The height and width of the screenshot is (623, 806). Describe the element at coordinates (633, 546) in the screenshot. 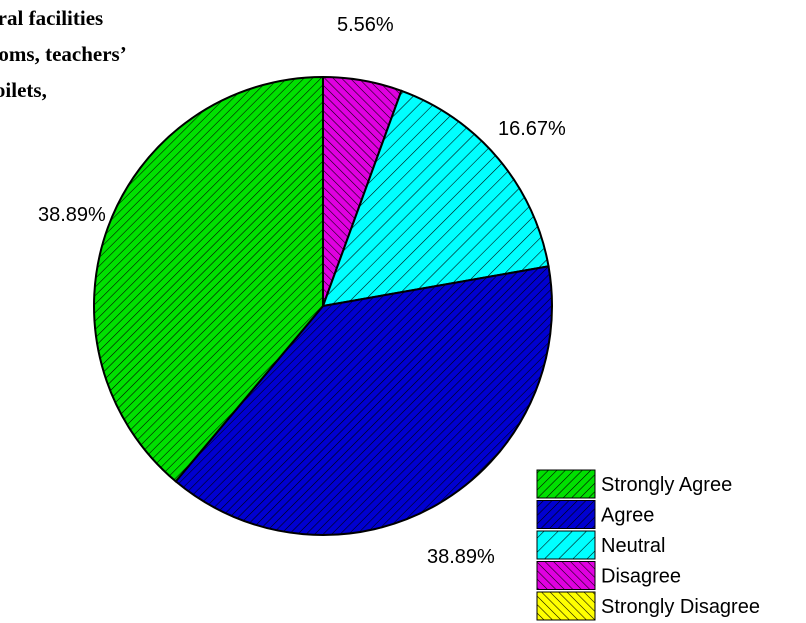

I see `legend-label: Neutral` at that location.